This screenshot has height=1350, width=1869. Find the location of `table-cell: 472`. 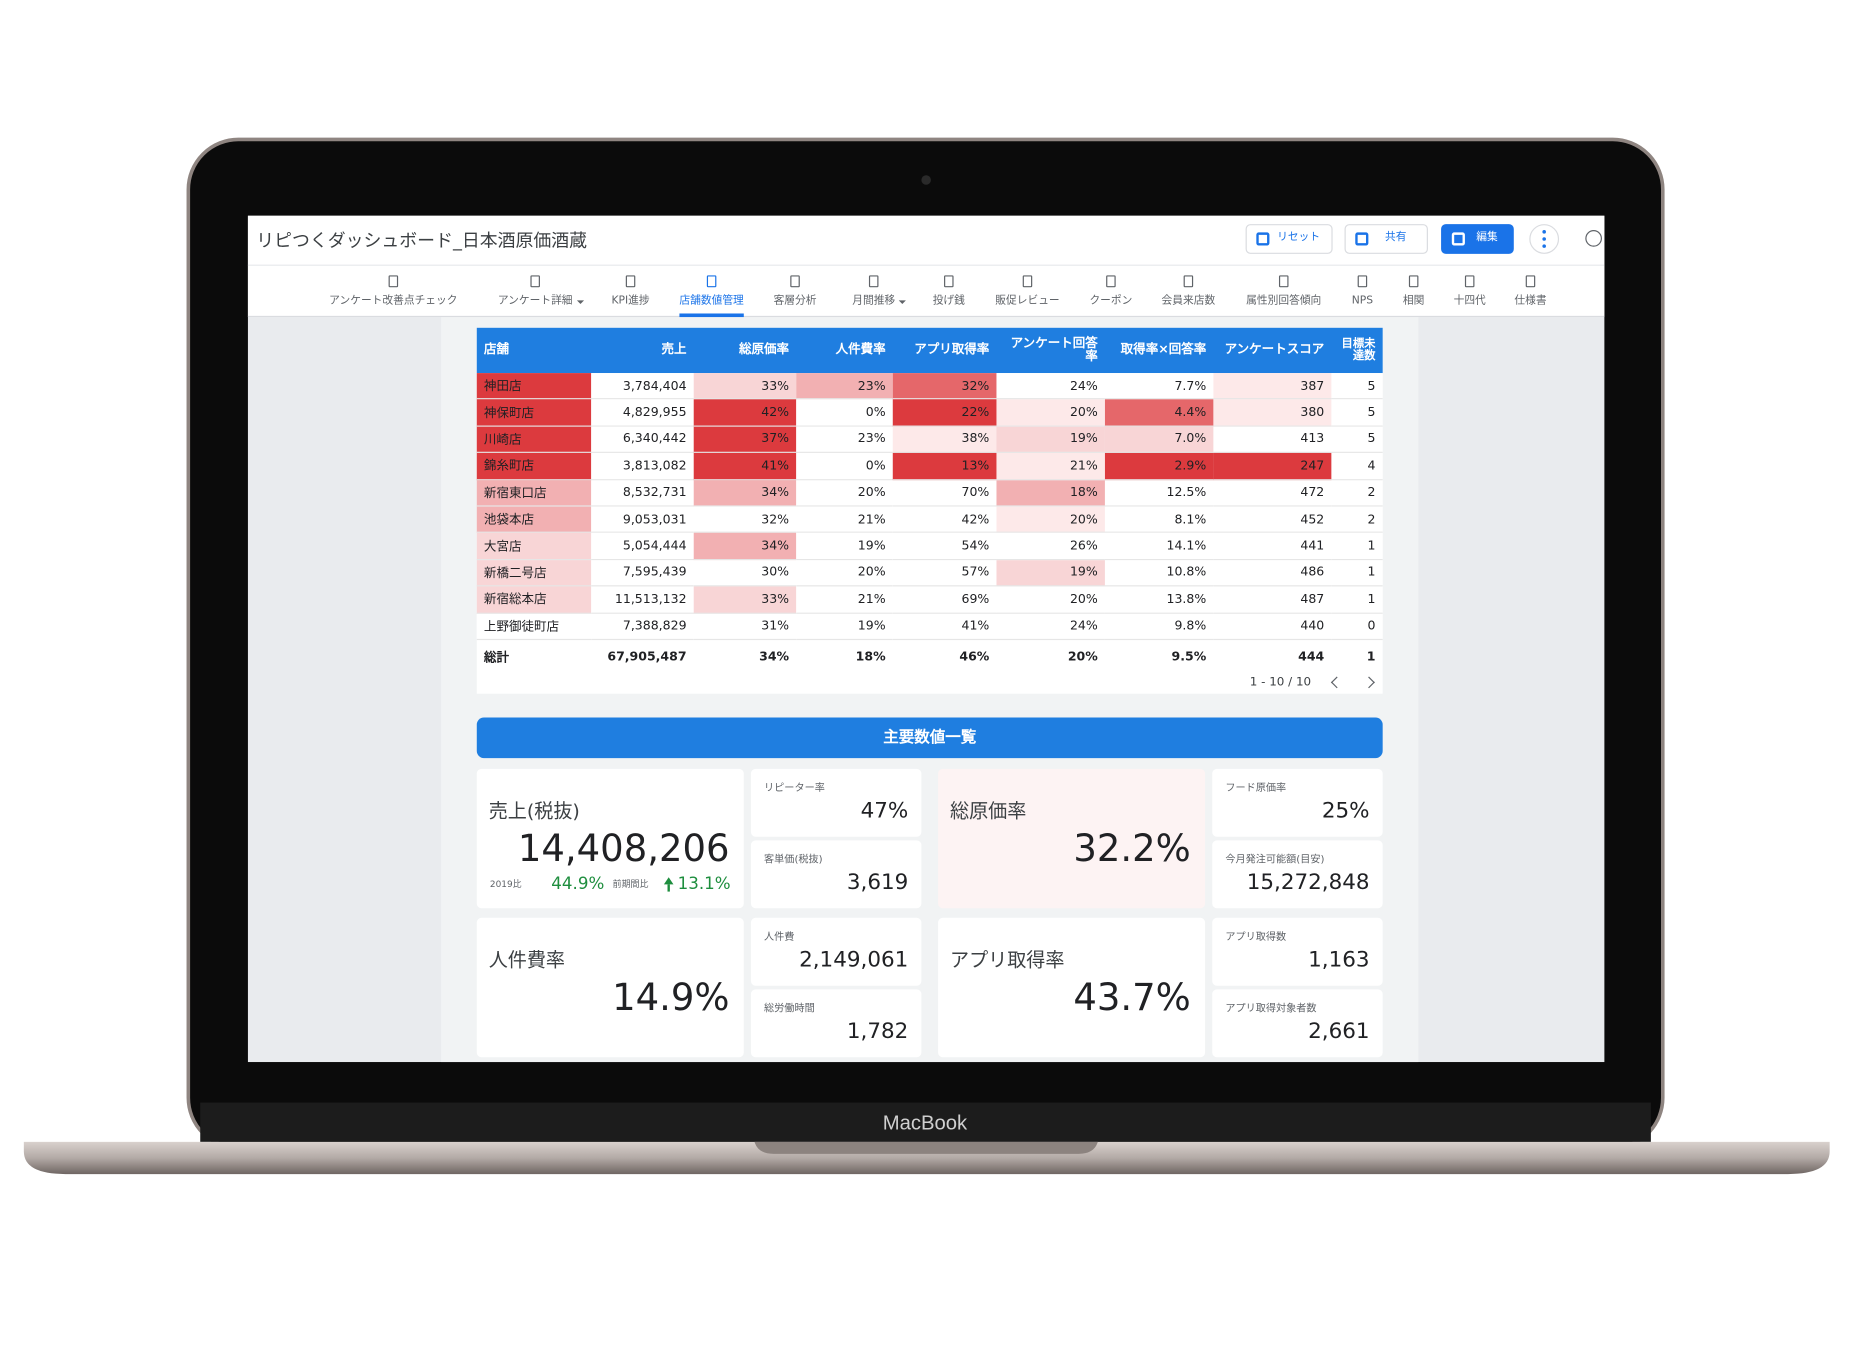

table-cell: 472 is located at coordinates (1272, 493).